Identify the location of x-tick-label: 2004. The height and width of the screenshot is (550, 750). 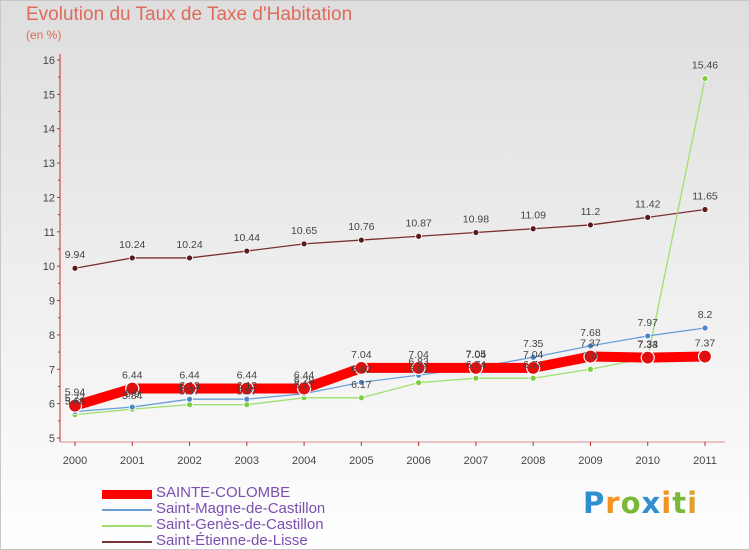
(304, 461).